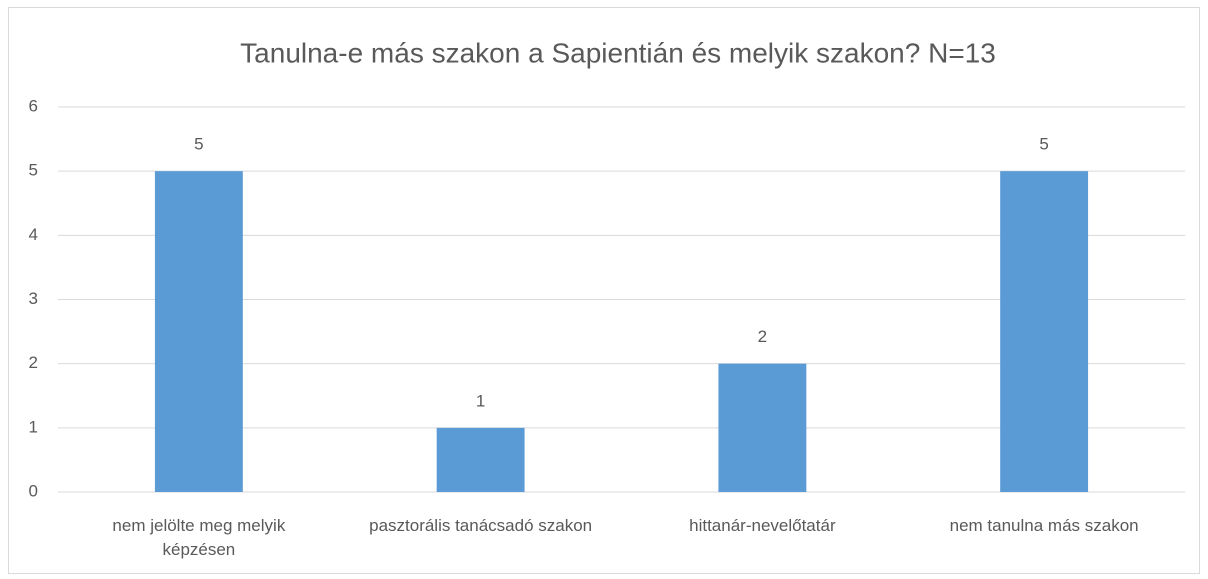 The image size is (1208, 579). Describe the element at coordinates (199, 537) in the screenshot. I see `x-tick-label: nem jelölte meg melyik képzésen` at that location.